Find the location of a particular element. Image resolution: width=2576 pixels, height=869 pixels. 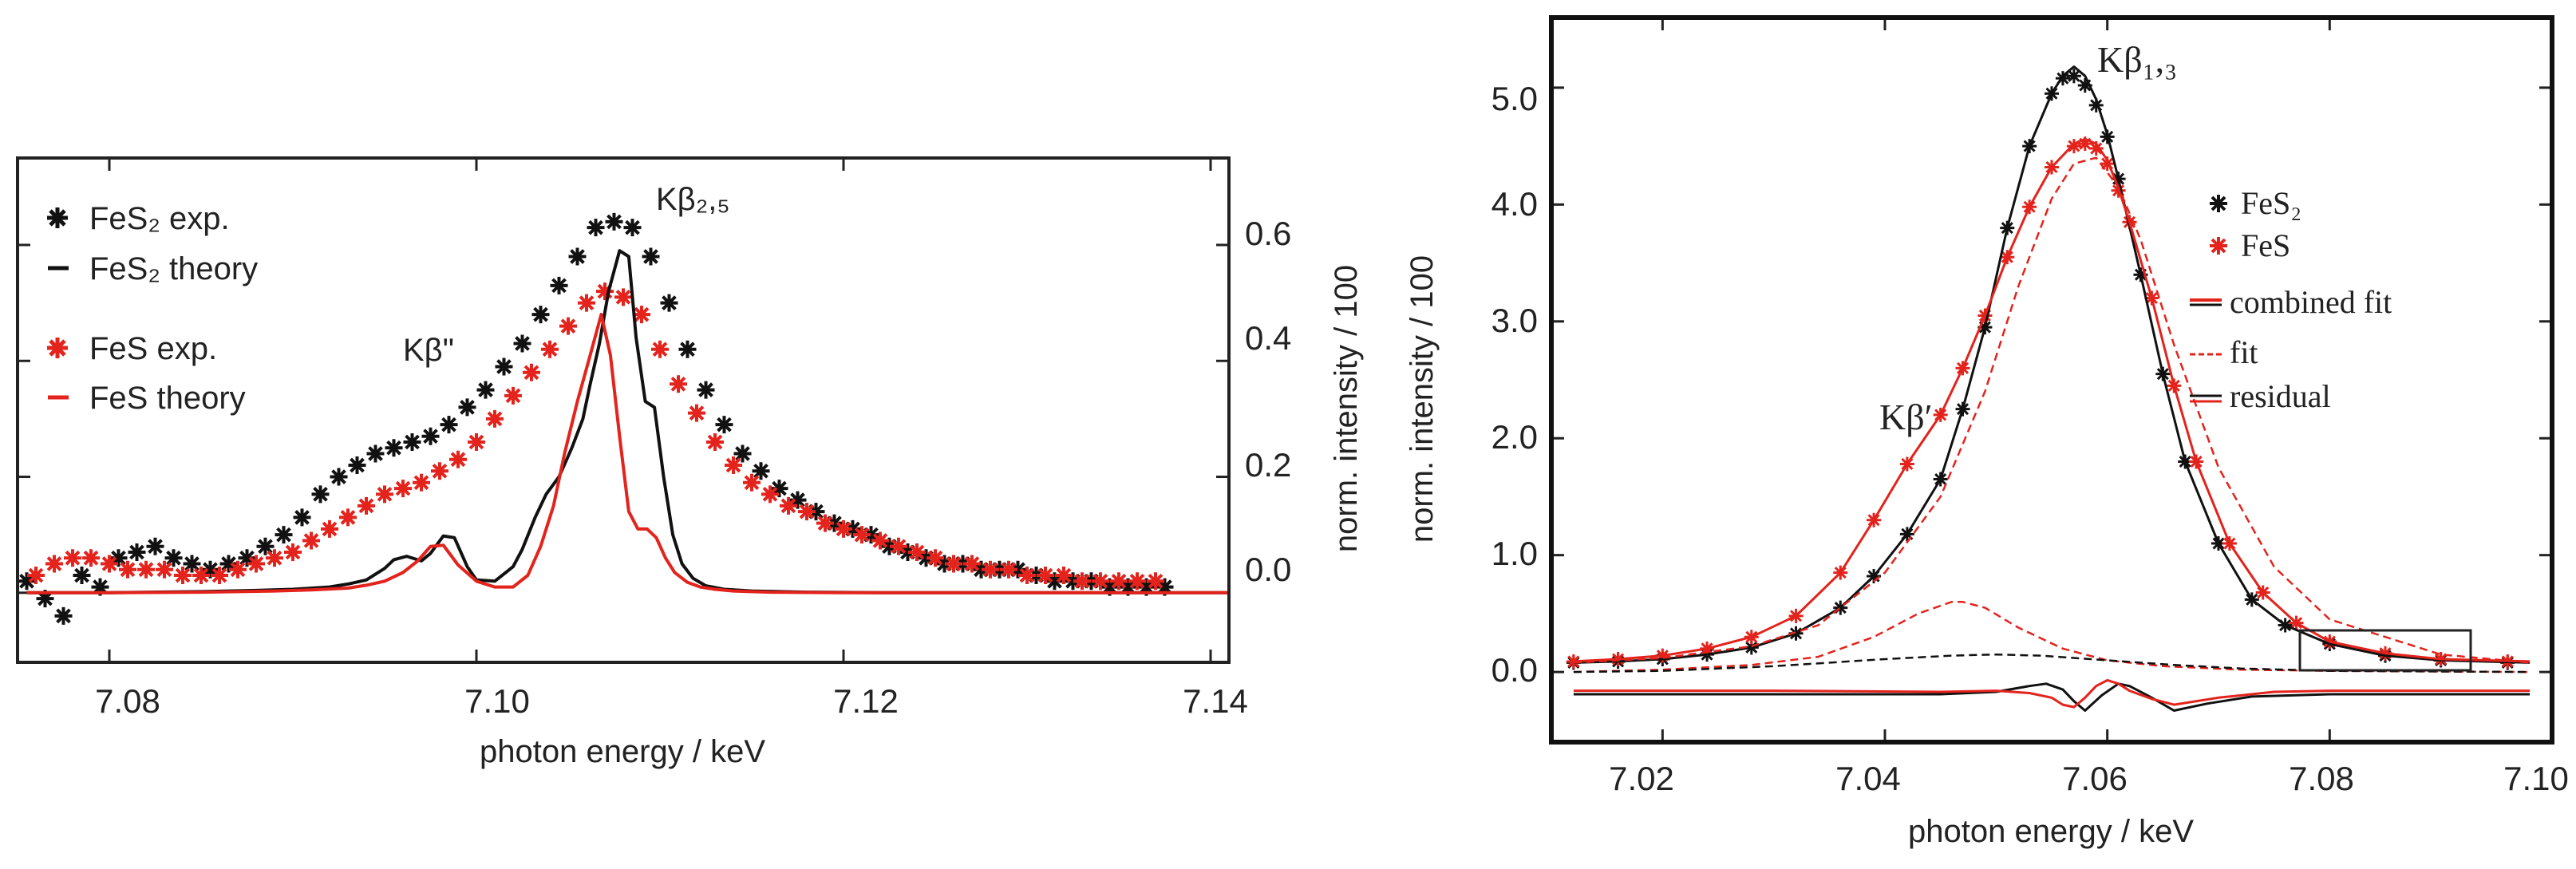

right-legend-label: fit is located at coordinates (2244, 352).